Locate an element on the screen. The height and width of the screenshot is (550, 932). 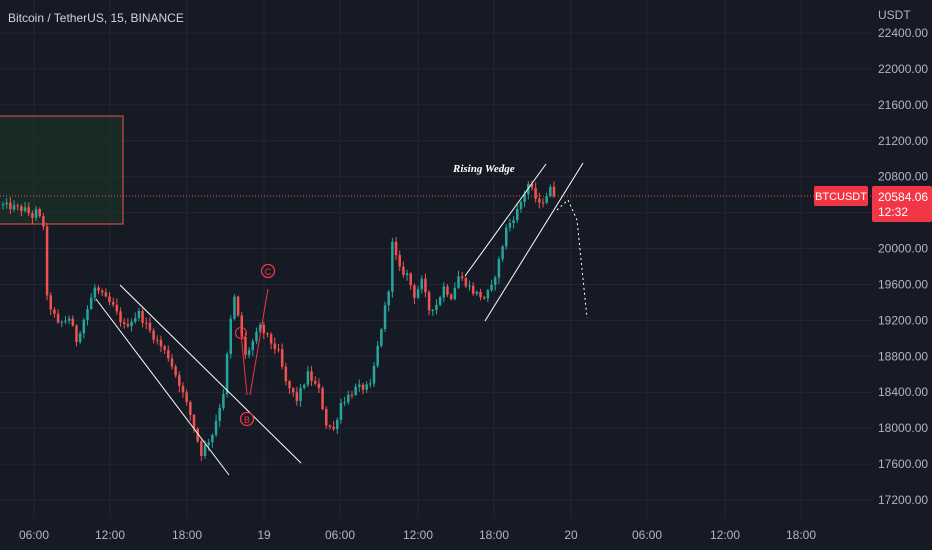
time-tick-label: 19 is located at coordinates (264, 535).